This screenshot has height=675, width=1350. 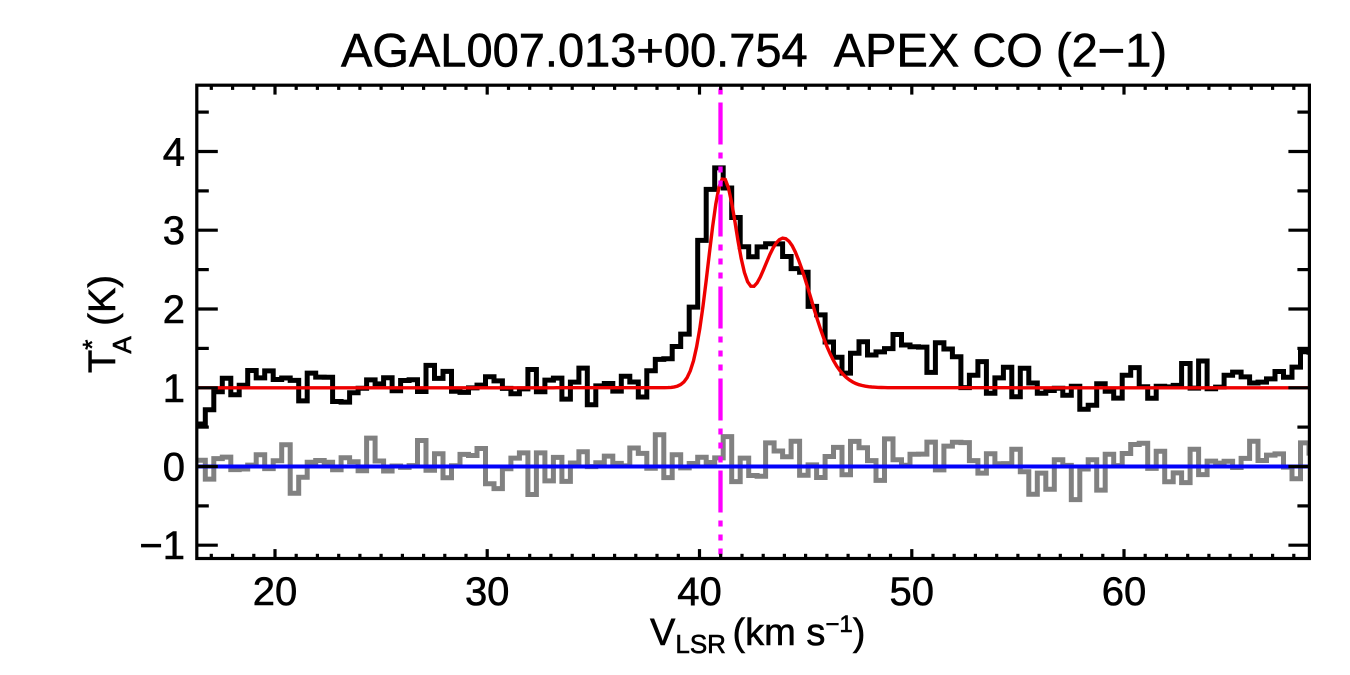 What do you see at coordinates (1124, 592) in the screenshot?
I see `svg-text: 60` at bounding box center [1124, 592].